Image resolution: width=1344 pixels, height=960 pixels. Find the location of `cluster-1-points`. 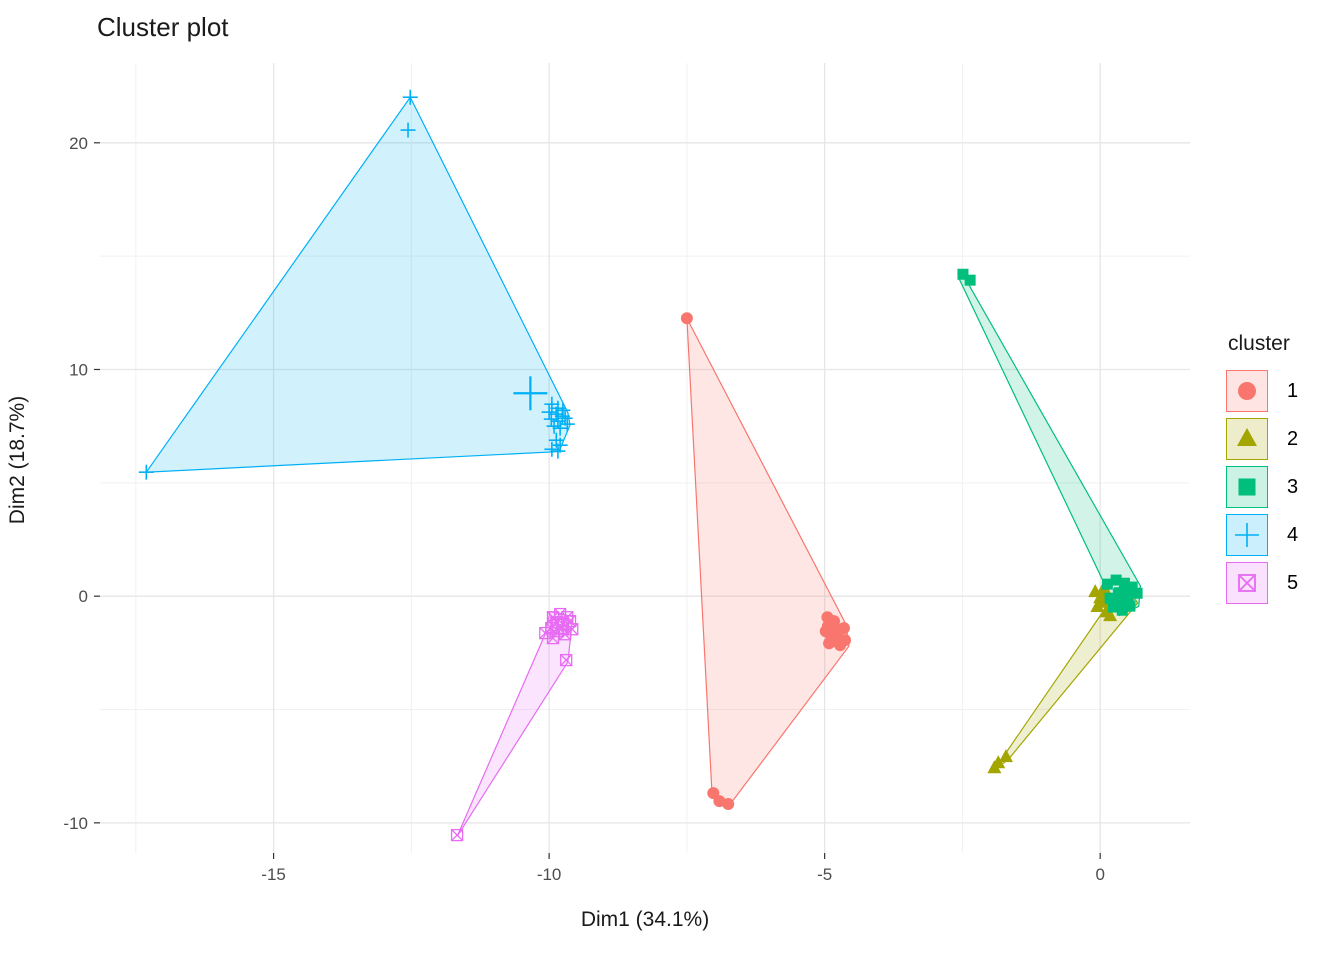

cluster-1-points is located at coordinates (766, 561).